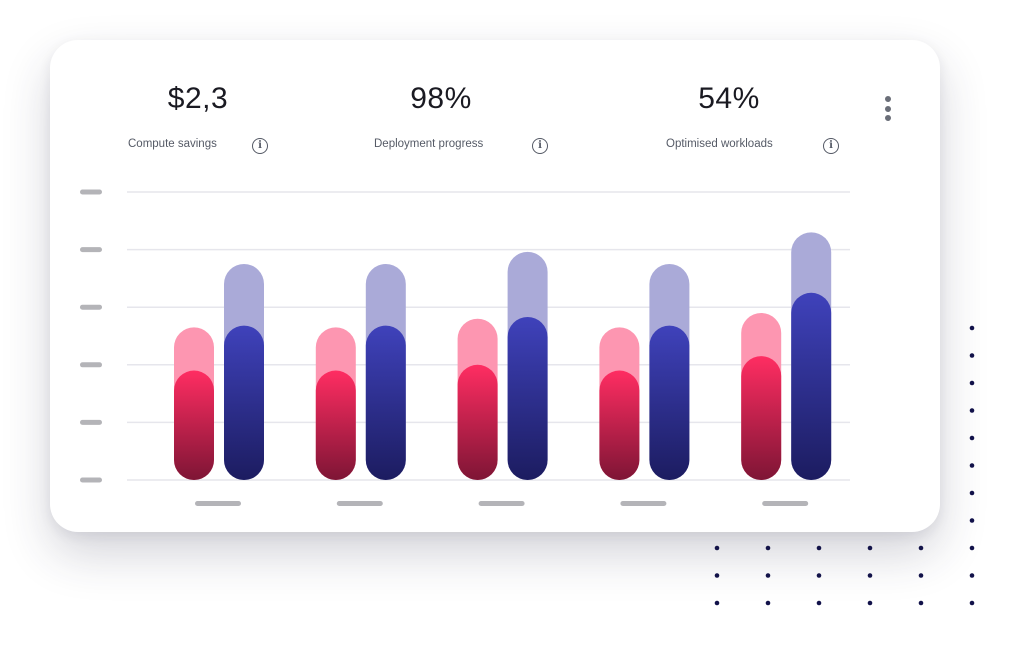 Image resolution: width=1024 pixels, height=647 pixels. What do you see at coordinates (429, 144) in the screenshot?
I see `stat-label: Deployment progress` at bounding box center [429, 144].